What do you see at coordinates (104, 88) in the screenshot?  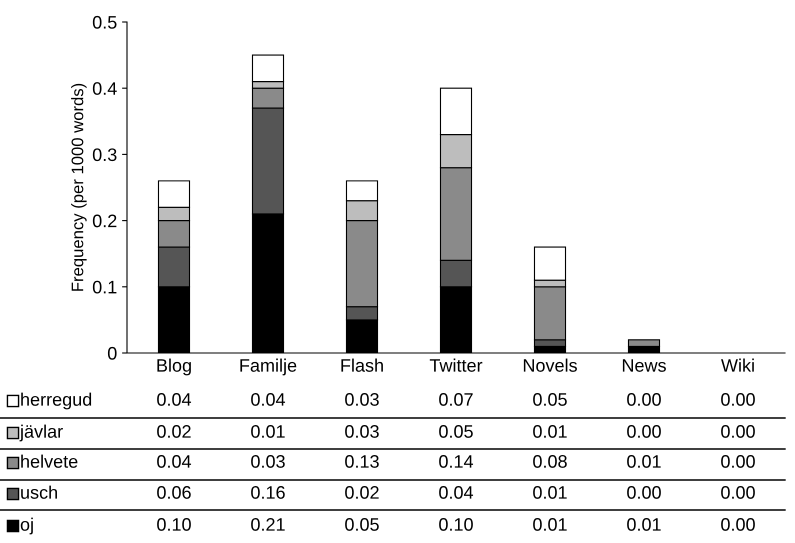 I see `y-tick-label: 0.4` at bounding box center [104, 88].